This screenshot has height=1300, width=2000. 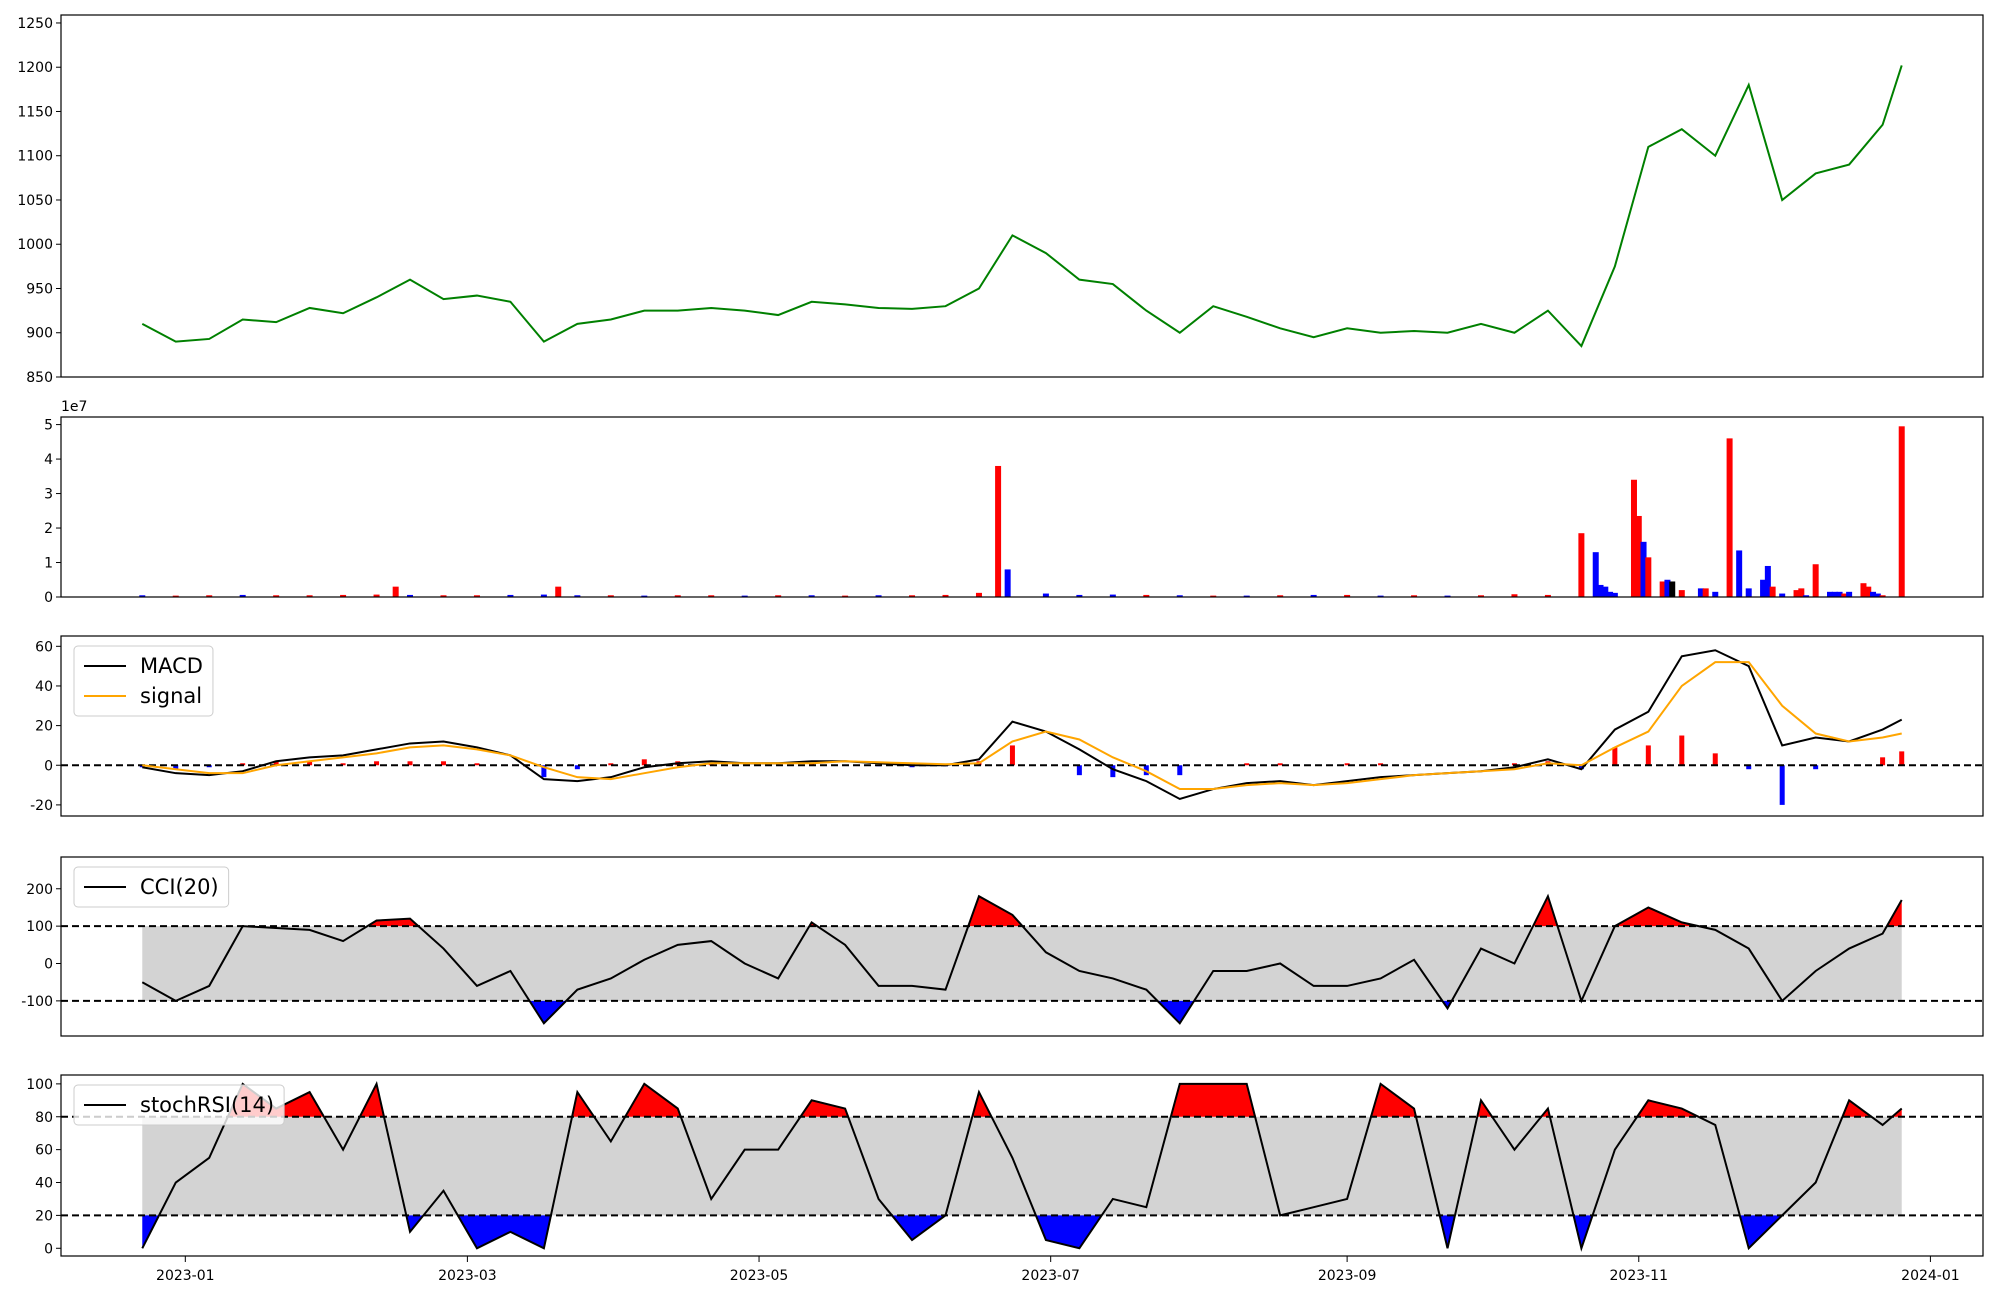 What do you see at coordinates (35, 112) in the screenshot?
I see `y-tick-label: 1150` at bounding box center [35, 112].